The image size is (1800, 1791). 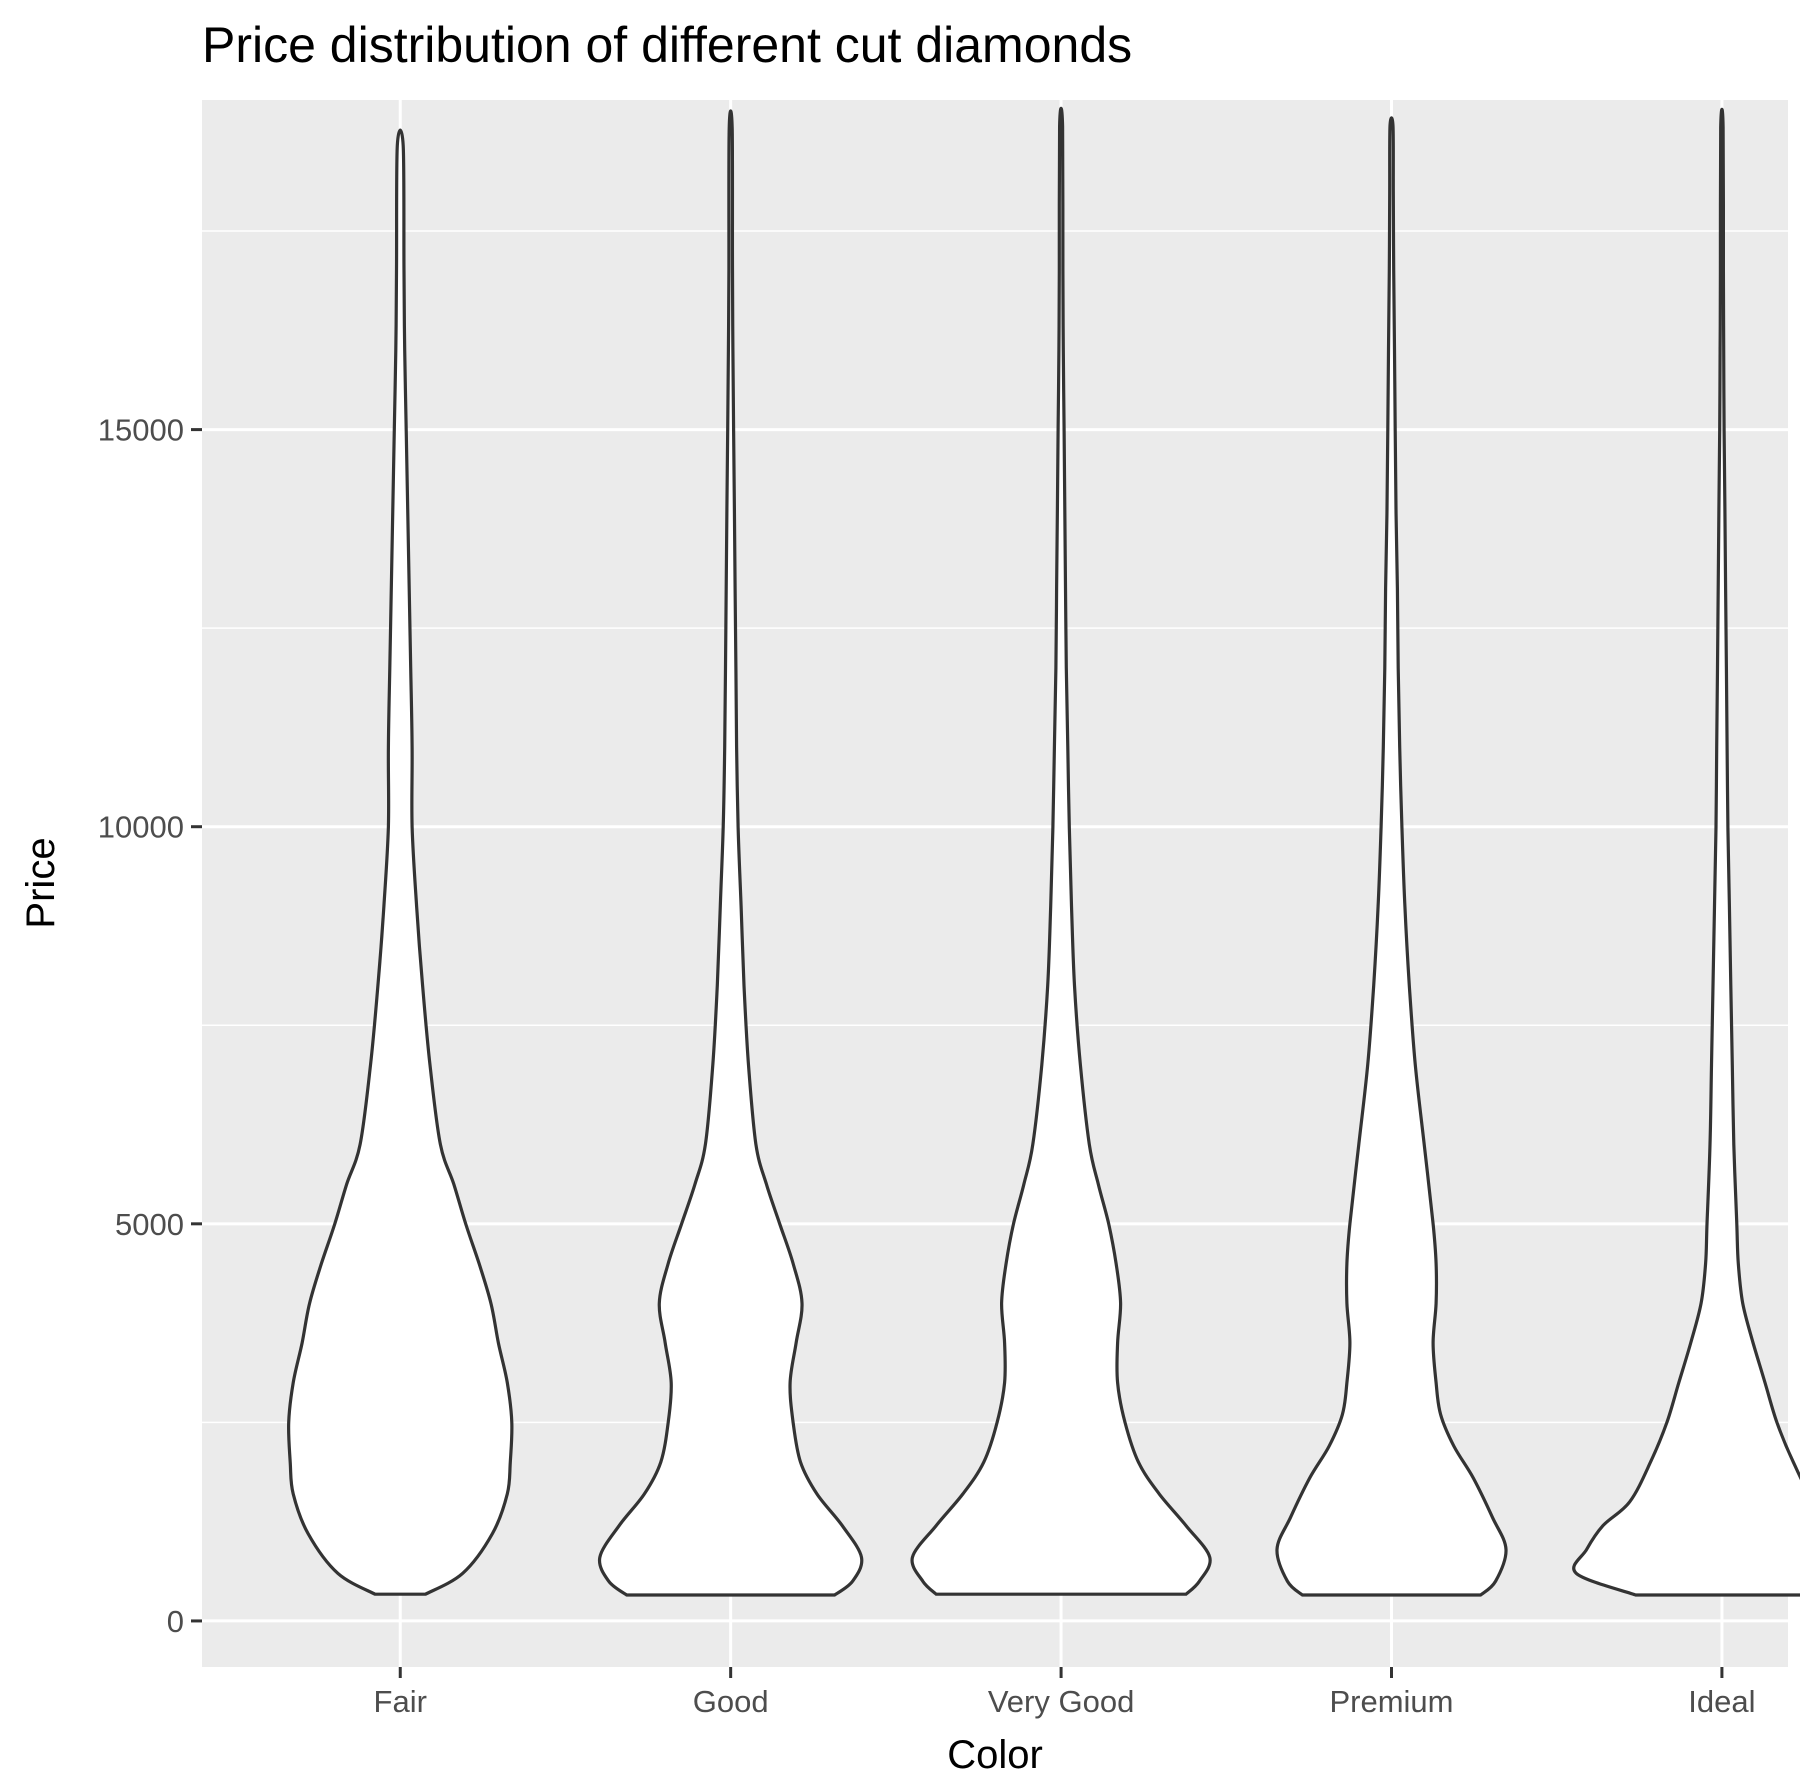 I want to click on y-tick-label: 15000, so click(x=141, y=430).